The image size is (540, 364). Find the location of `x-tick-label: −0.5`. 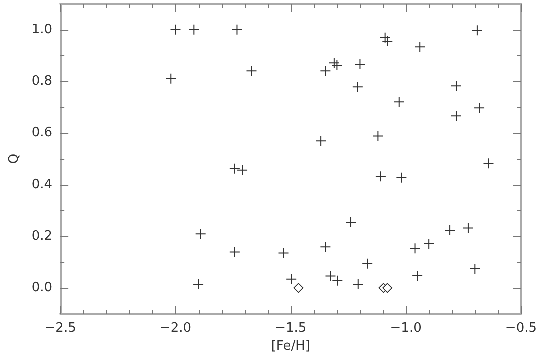

x-tick-label: −0.5 is located at coordinates (521, 328).